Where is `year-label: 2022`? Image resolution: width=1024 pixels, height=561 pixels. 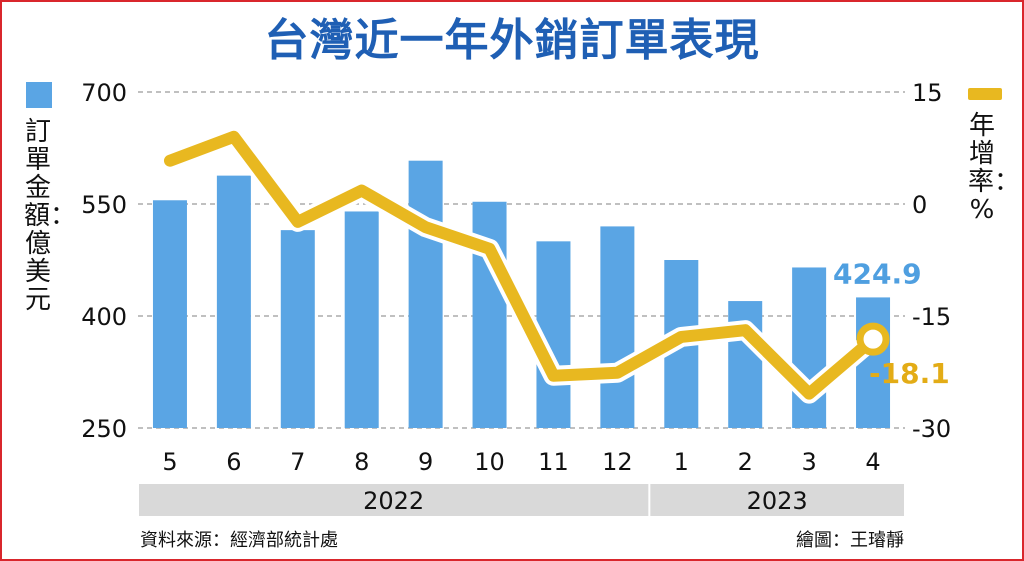 year-label: 2022 is located at coordinates (393, 501).